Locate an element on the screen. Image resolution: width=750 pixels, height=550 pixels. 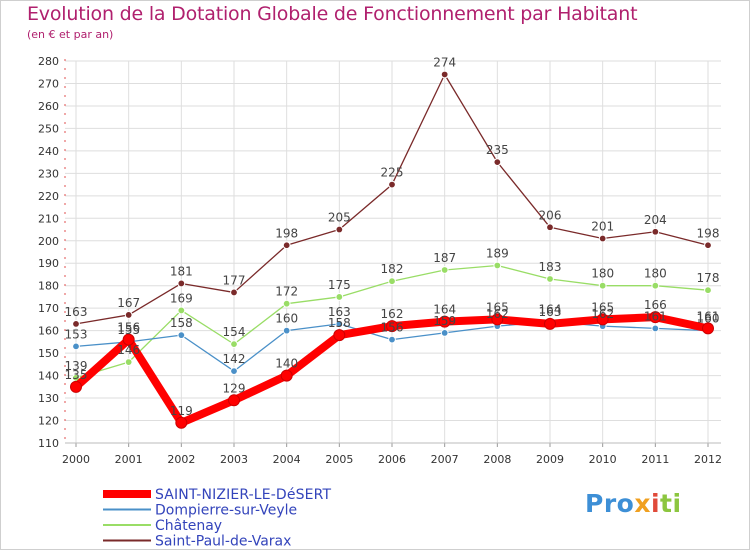
y-tick-label: 180 is located at coordinates (48, 286).